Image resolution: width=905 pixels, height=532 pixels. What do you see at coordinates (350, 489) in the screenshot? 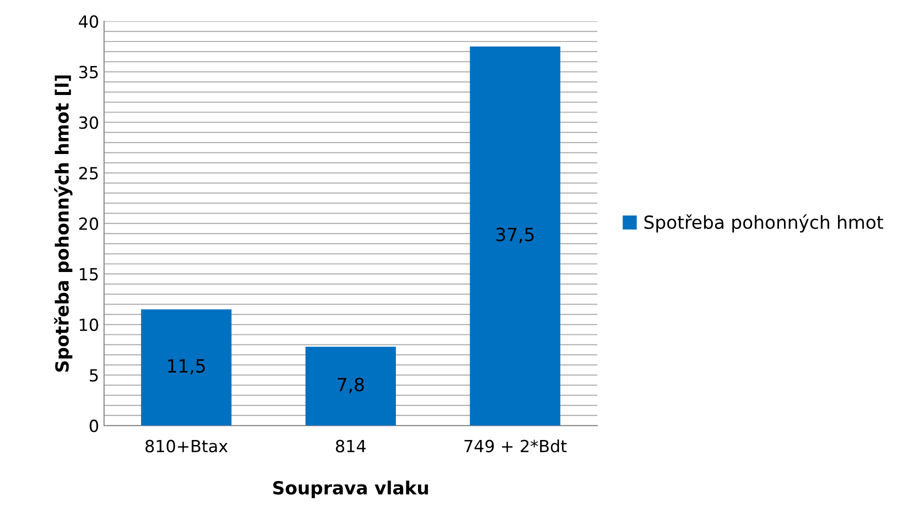
I see `x-axis-title: Souprava vlaku` at bounding box center [350, 489].